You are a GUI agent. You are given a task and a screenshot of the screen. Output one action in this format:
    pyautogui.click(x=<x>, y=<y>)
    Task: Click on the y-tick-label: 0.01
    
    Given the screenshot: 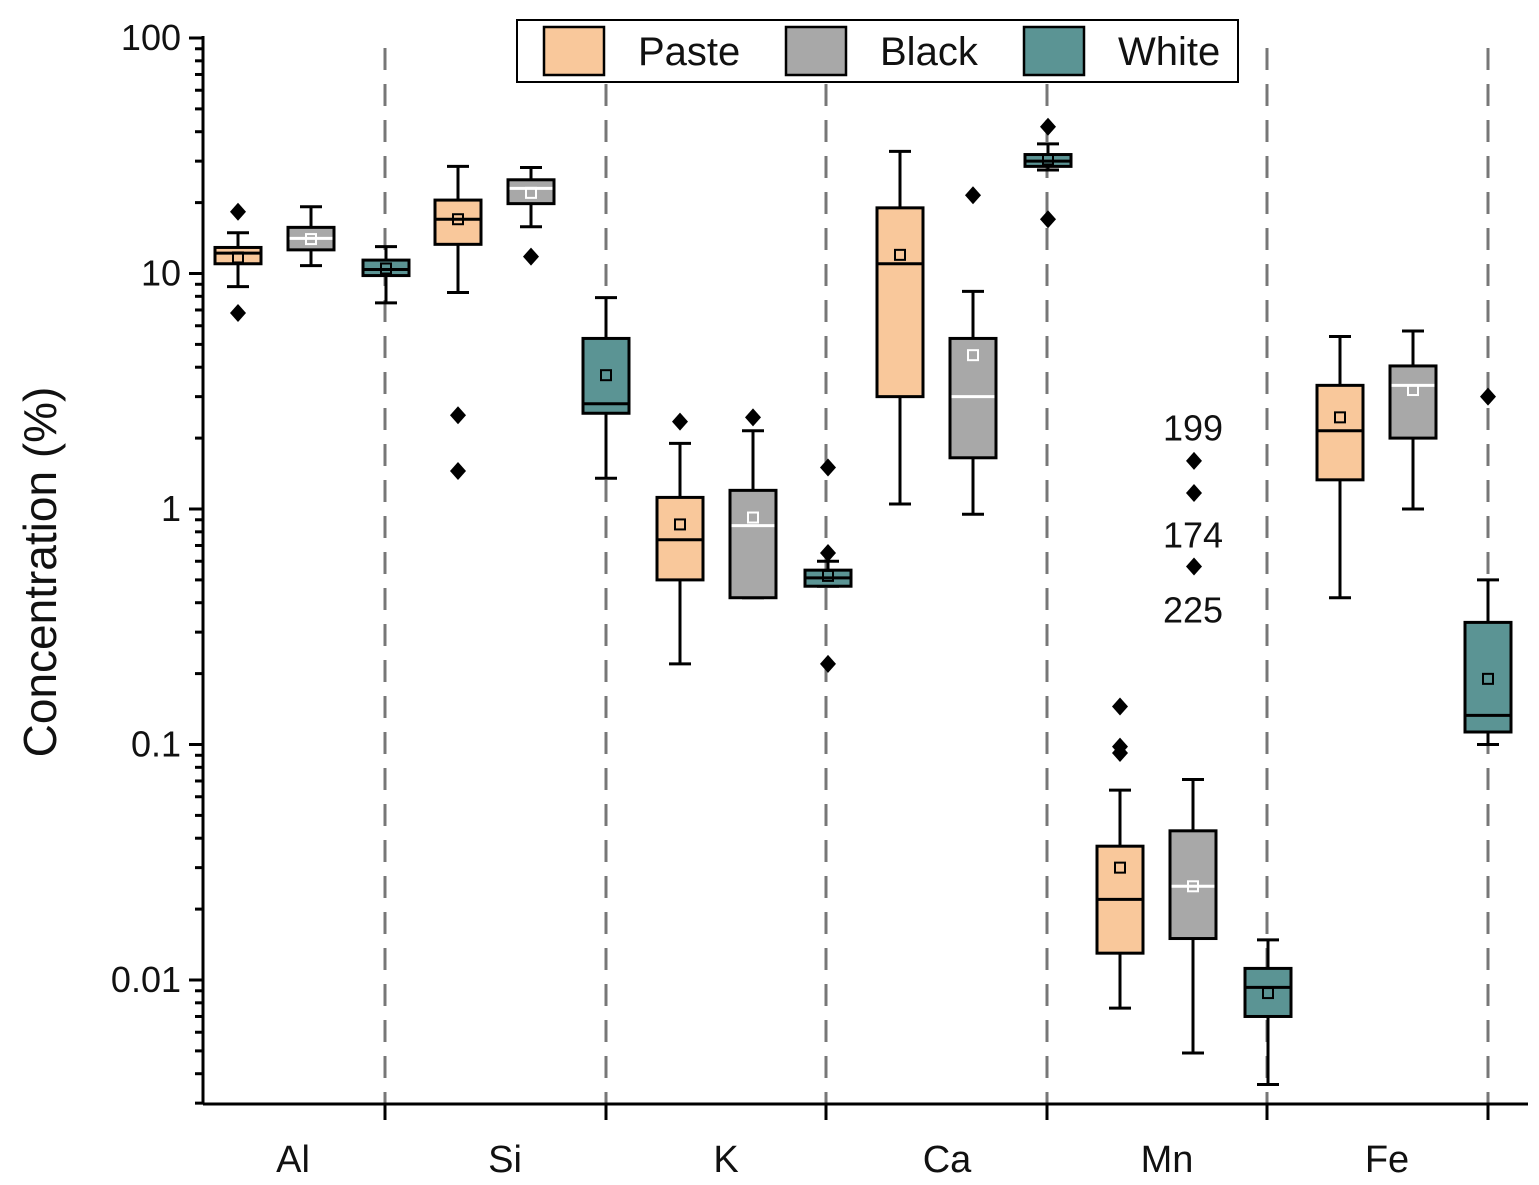 What is the action you would take?
    pyautogui.click(x=146, y=979)
    